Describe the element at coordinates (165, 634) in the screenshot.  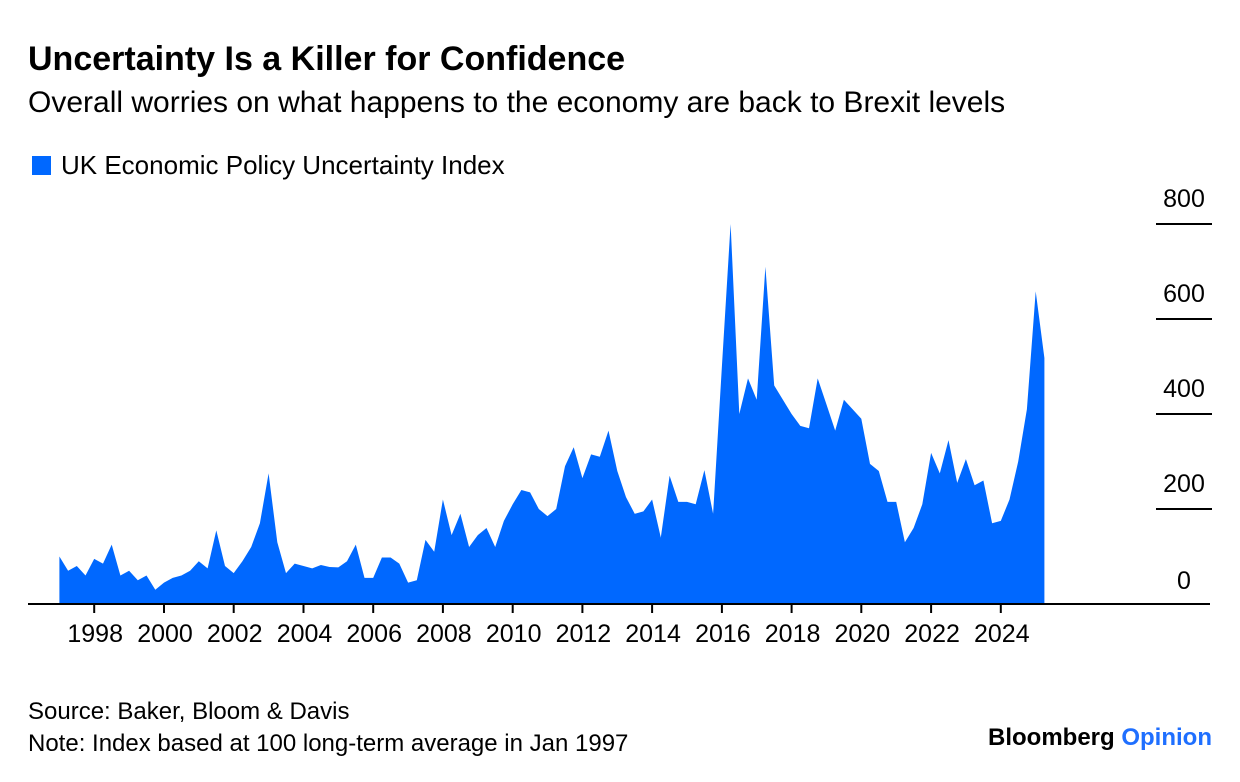
I see `x-tick-label: 2000` at that location.